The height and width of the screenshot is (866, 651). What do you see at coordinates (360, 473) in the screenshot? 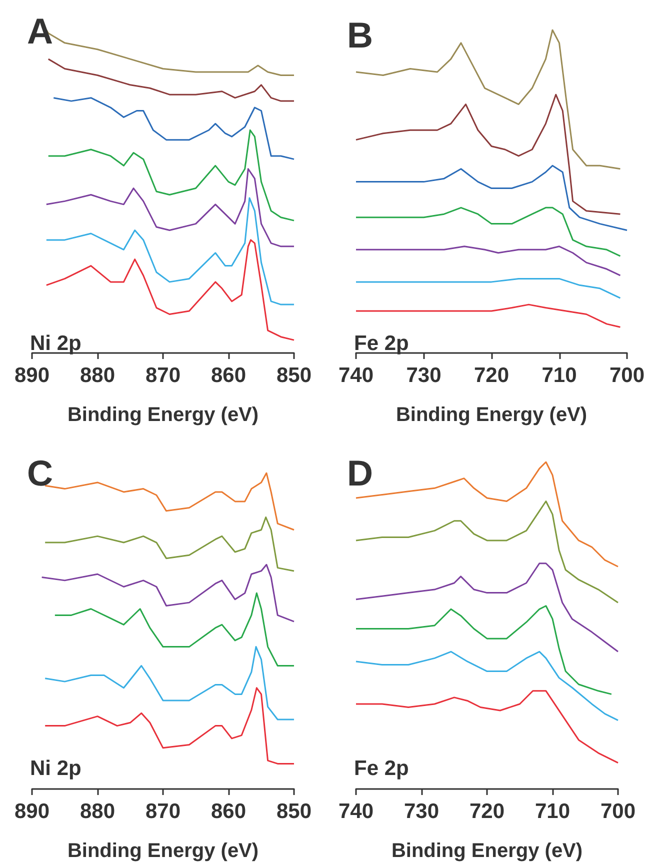
I see `chart-title: D` at bounding box center [360, 473].